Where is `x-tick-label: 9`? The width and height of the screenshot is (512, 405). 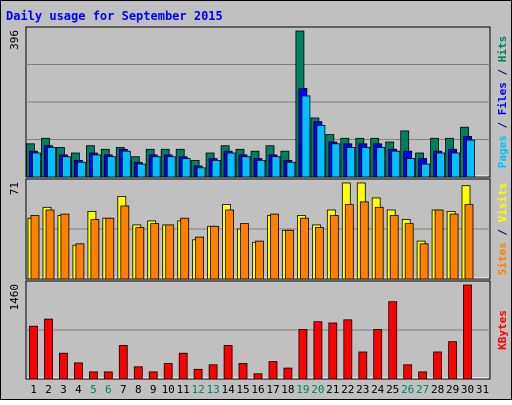
x-tick-label: 9 is located at coordinates (153, 389).